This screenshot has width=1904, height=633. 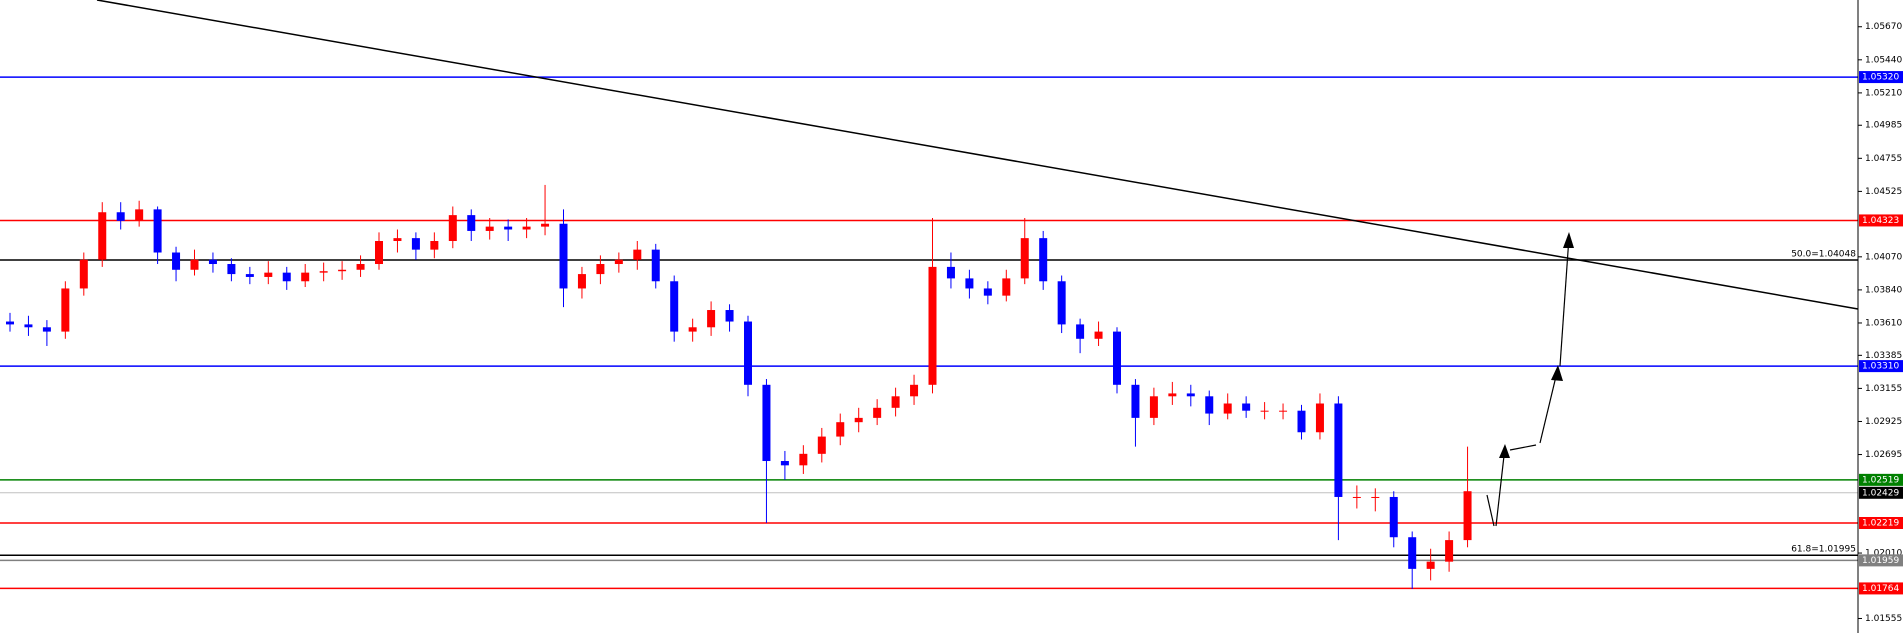 What do you see at coordinates (1883, 27) in the screenshot?
I see `y-tick-label: 1.05670` at bounding box center [1883, 27].